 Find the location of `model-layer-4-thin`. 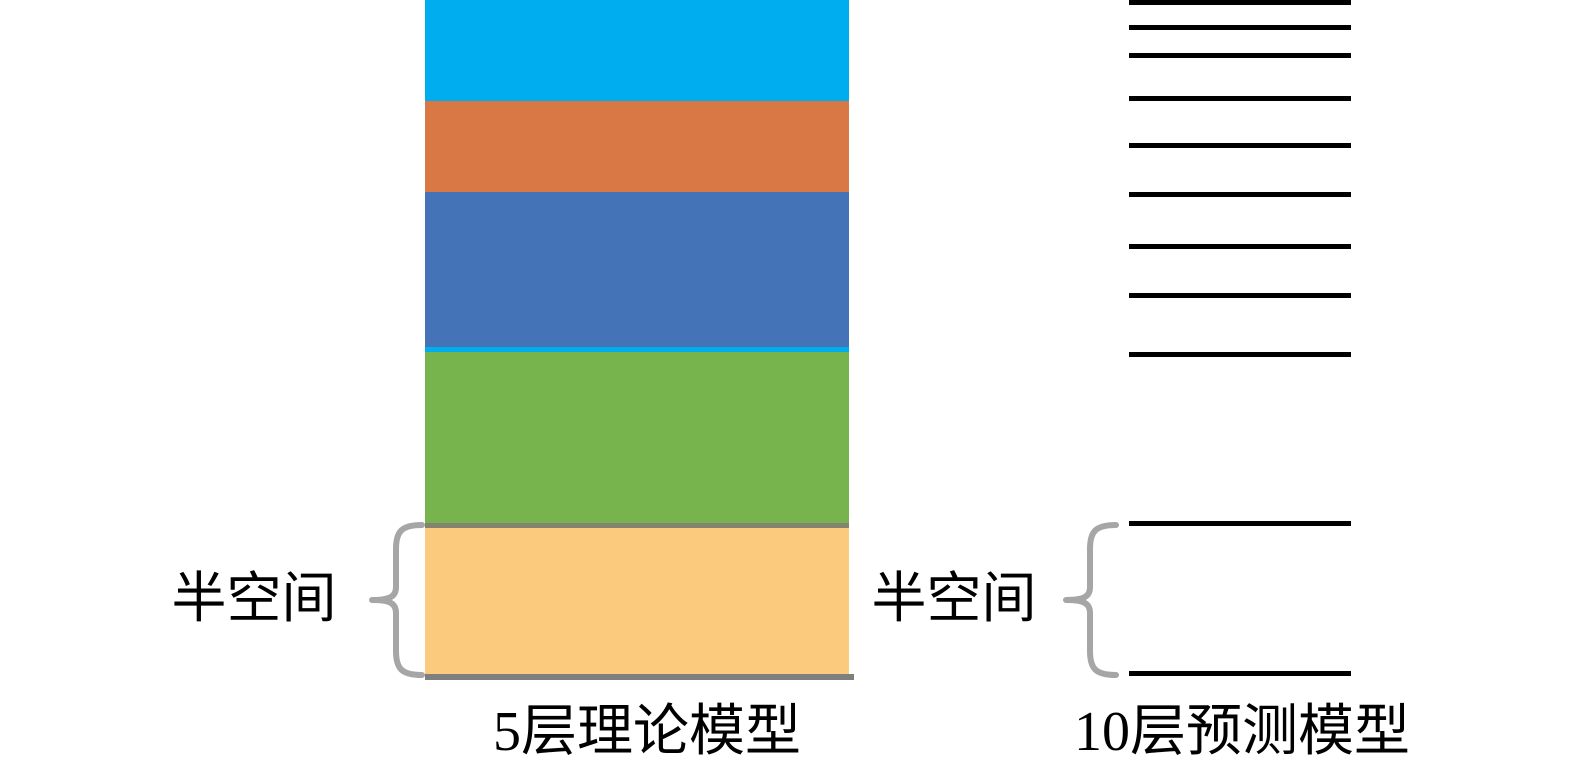

model-layer-4-thin is located at coordinates (637, 349).